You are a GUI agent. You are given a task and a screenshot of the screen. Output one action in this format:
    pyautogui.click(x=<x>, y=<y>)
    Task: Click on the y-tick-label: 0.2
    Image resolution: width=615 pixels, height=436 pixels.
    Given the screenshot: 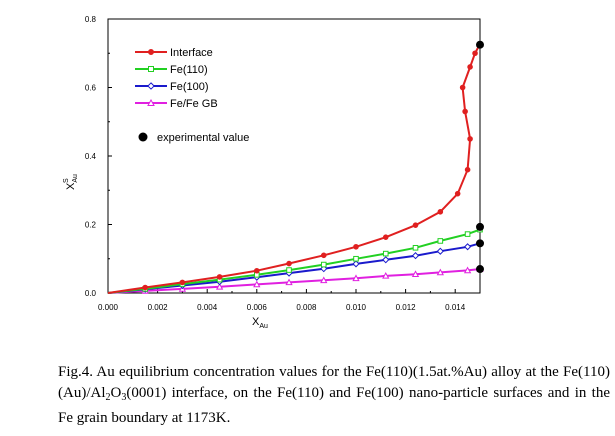 What is the action you would take?
    pyautogui.click(x=91, y=225)
    